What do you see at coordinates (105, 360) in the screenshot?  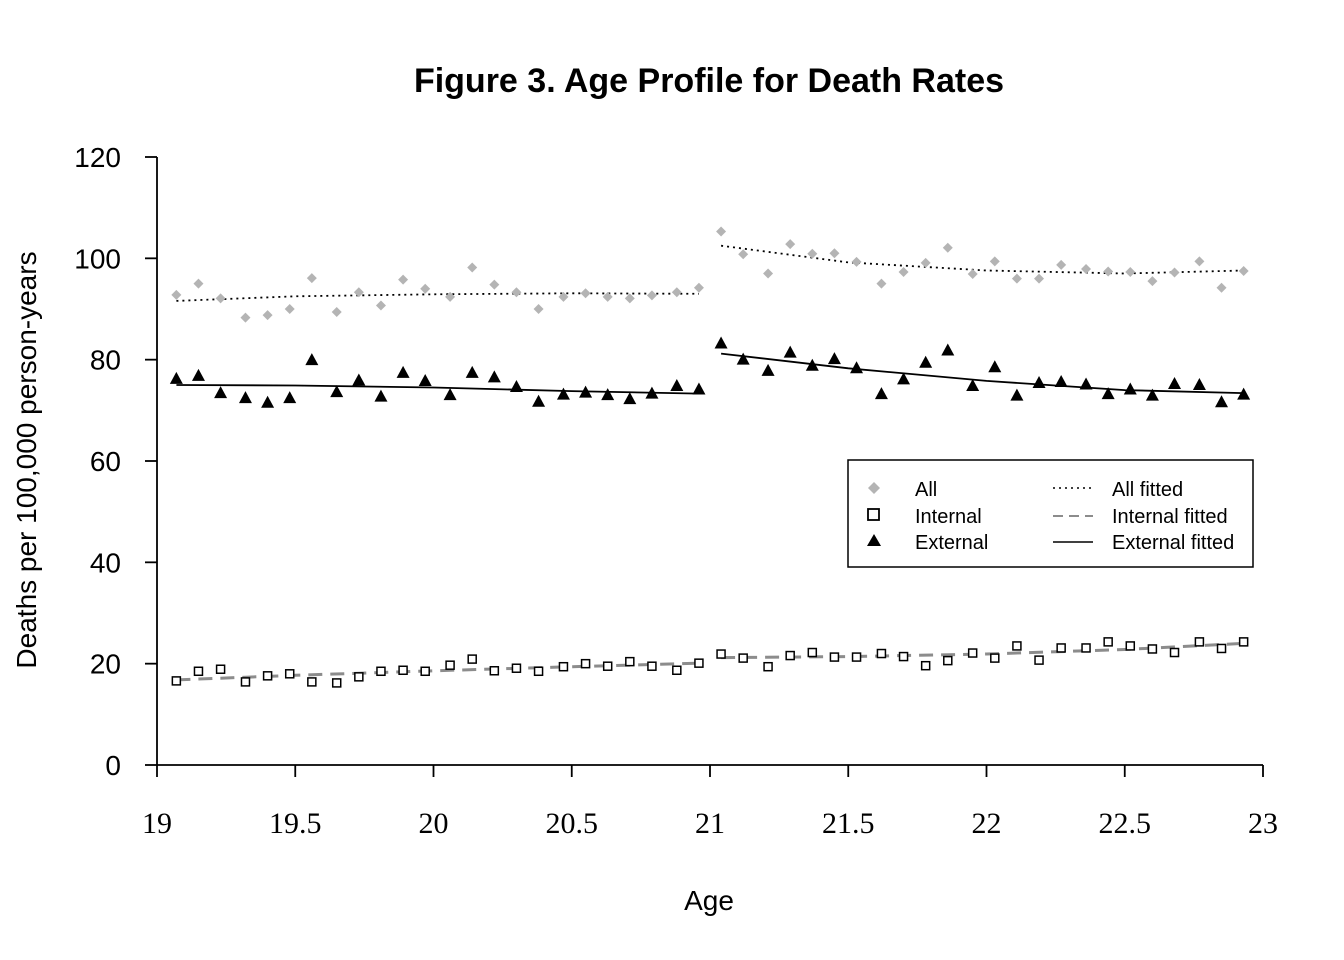 I see `y-tick-label: 80` at bounding box center [105, 360].